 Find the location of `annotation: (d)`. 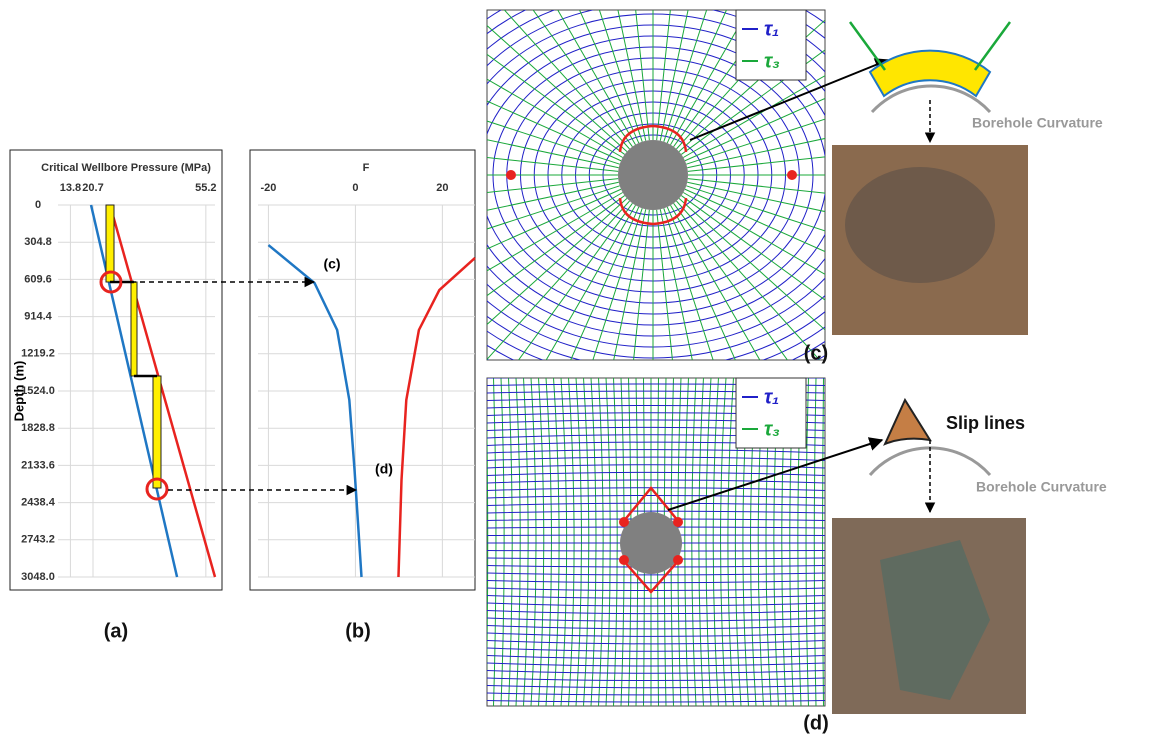

annotation: (d) is located at coordinates (384, 469).